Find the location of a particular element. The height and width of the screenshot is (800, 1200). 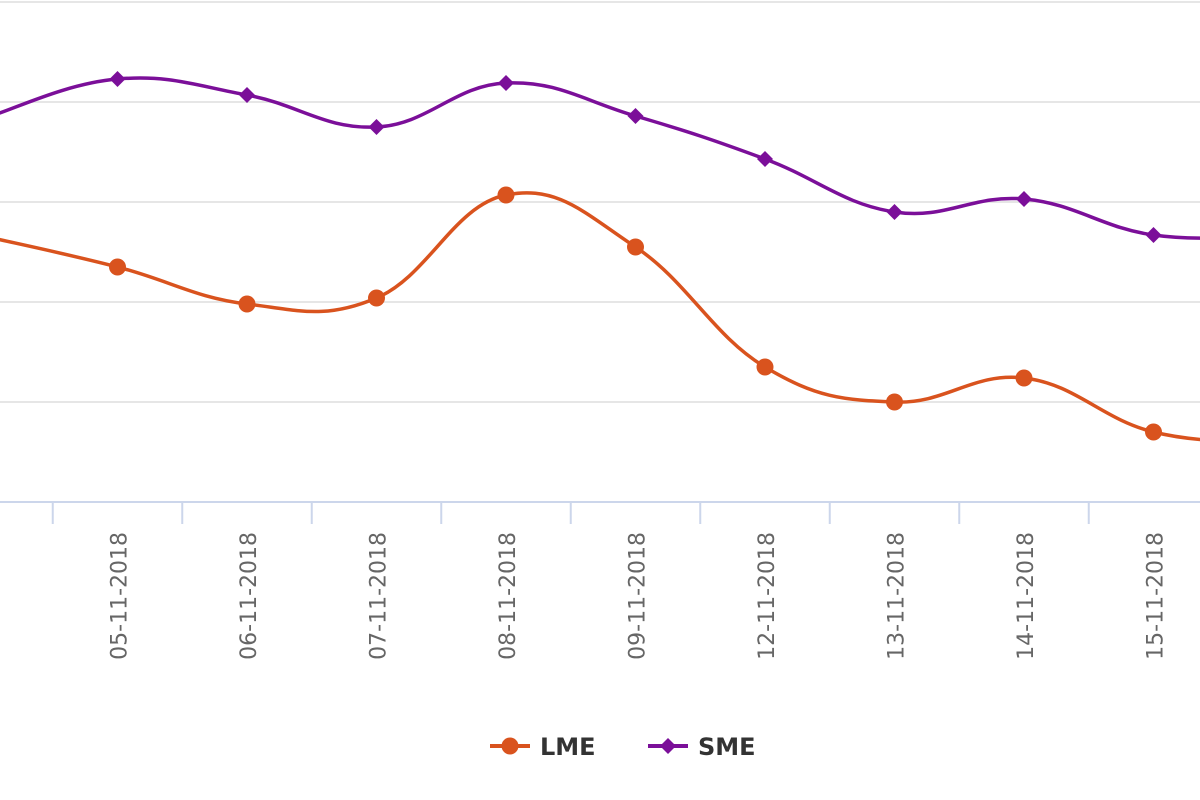

x-tick-label: 14-11-2018 is located at coordinates (1026, 596).